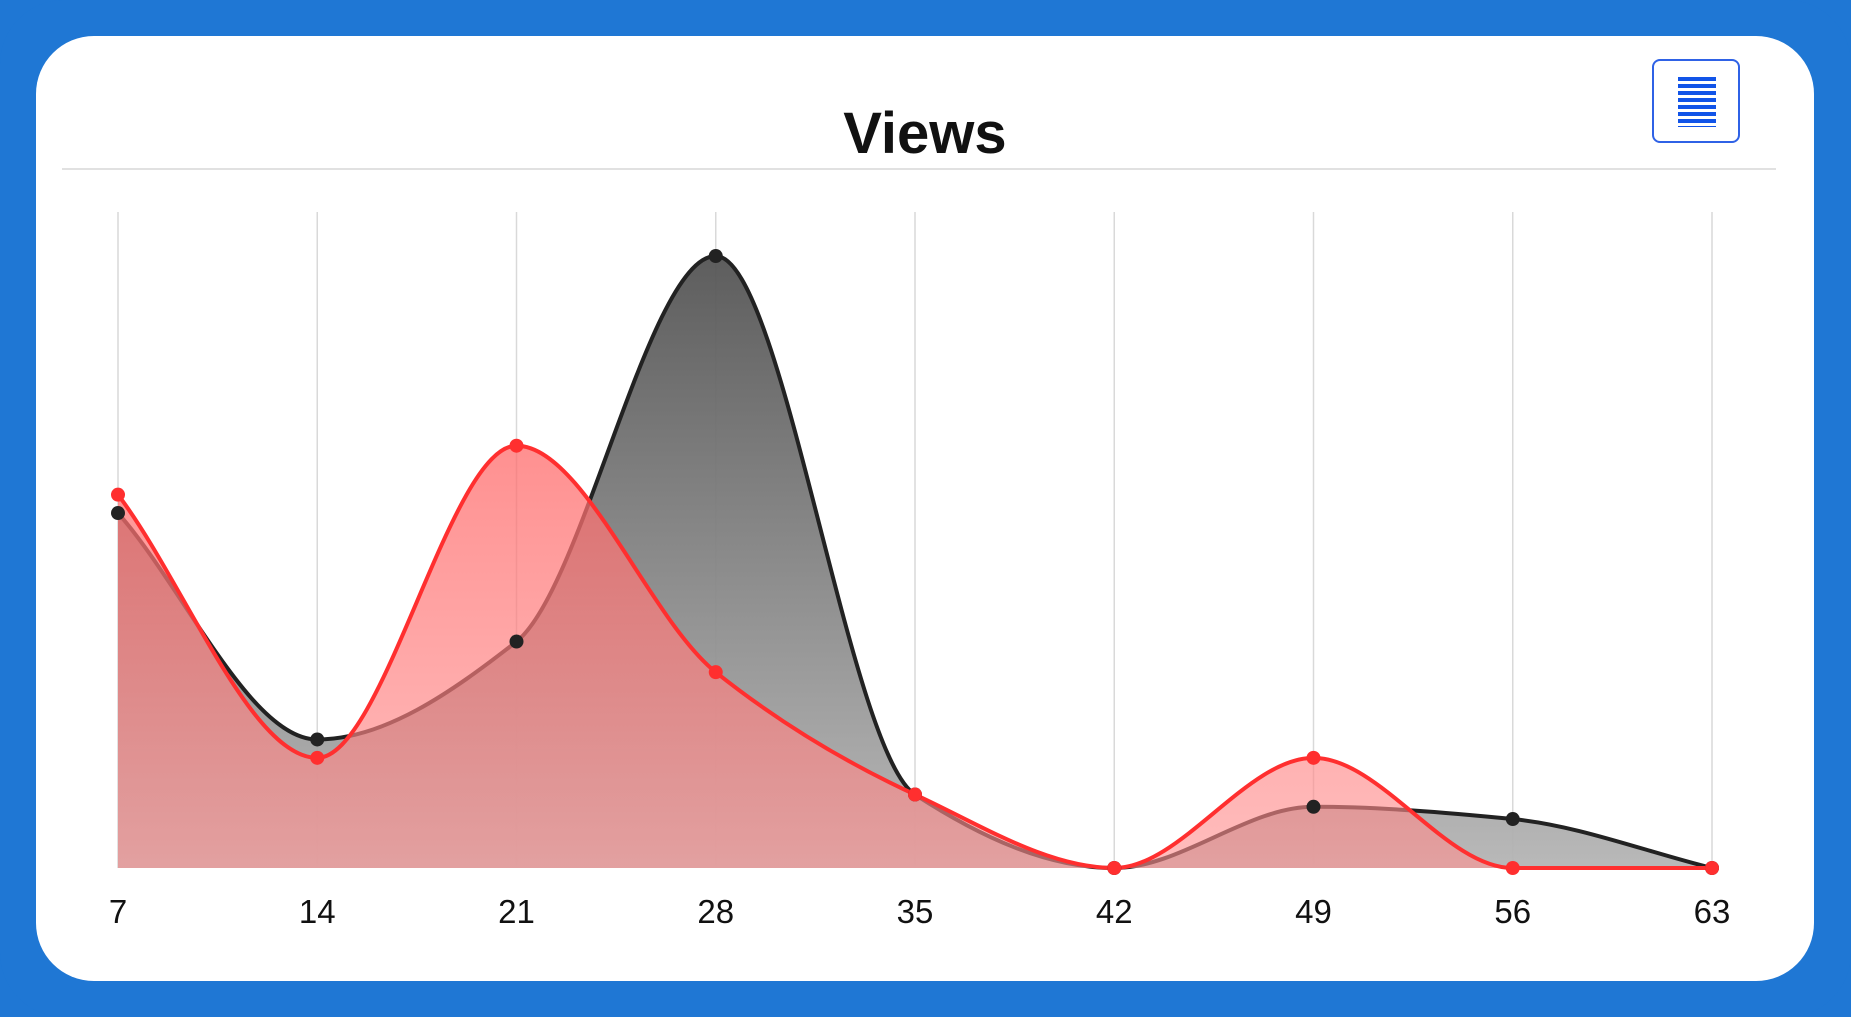  What do you see at coordinates (925, 133) in the screenshot?
I see `chart-title: Views` at bounding box center [925, 133].